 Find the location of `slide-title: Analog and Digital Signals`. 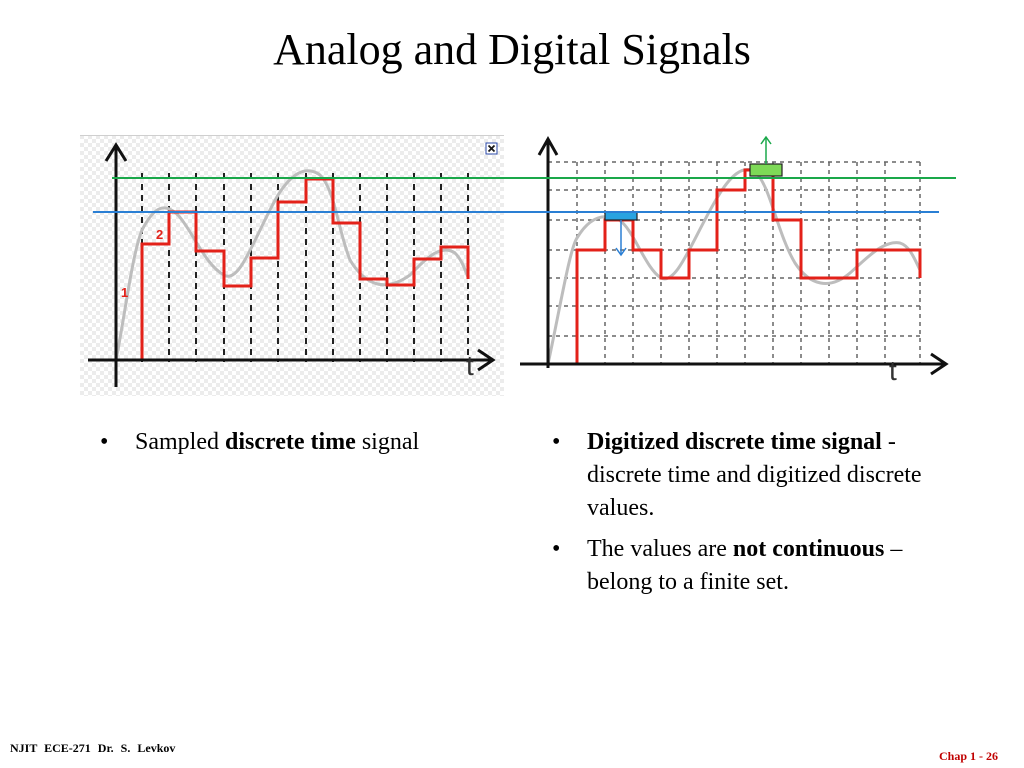

slide-title: Analog and Digital Signals is located at coordinates (512, 49).